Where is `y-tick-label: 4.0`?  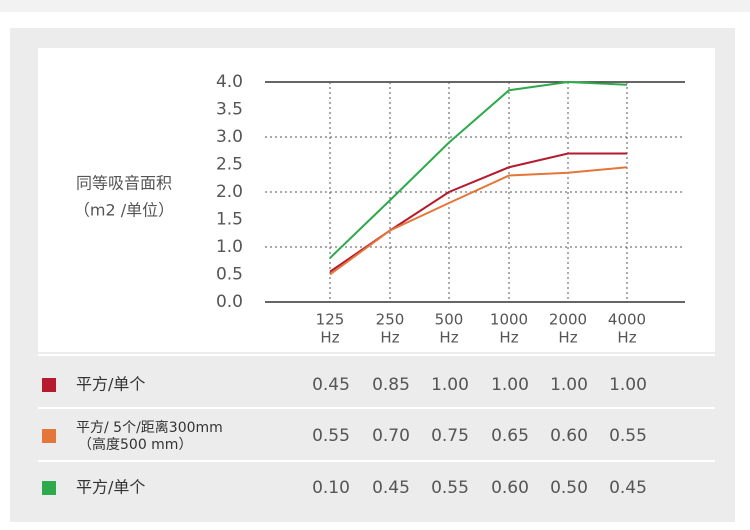
y-tick-label: 4.0 is located at coordinates (229, 82).